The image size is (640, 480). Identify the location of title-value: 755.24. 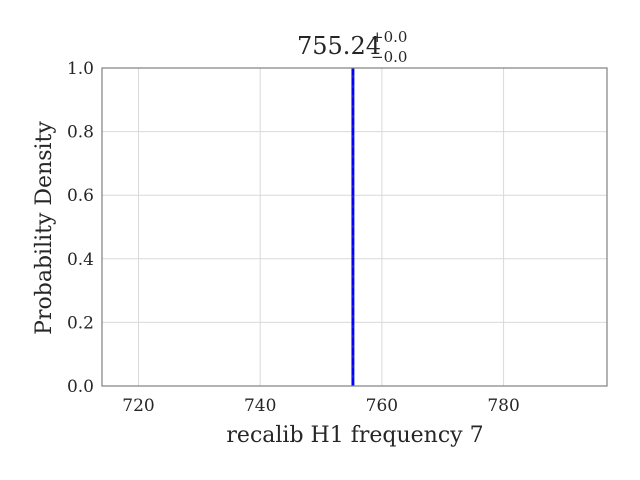
(339, 46).